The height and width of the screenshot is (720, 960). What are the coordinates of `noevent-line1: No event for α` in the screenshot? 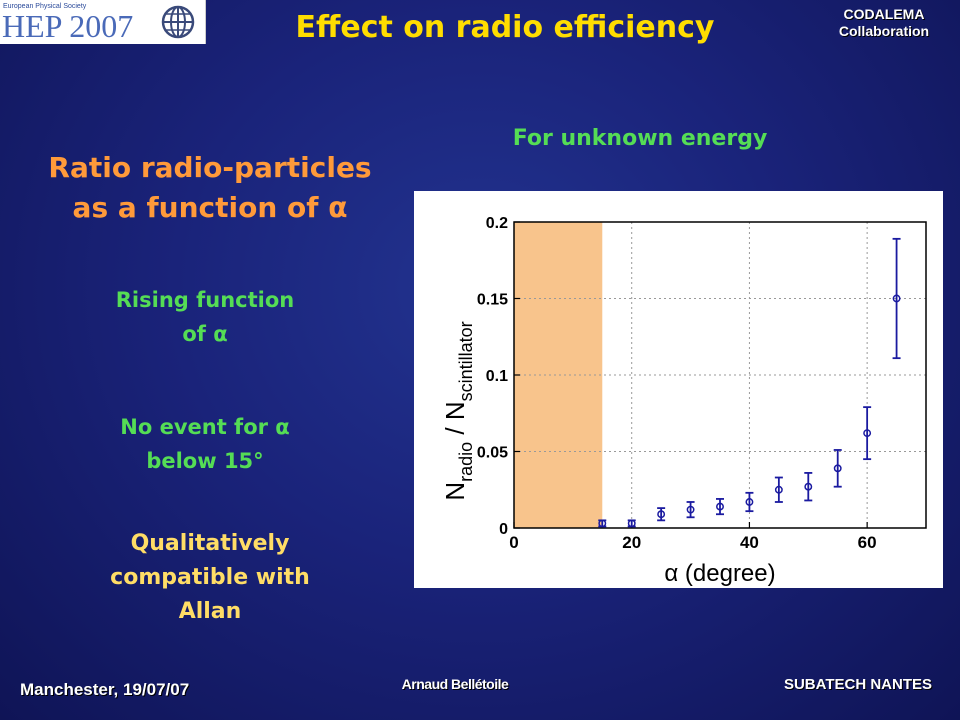 It's located at (205, 427).